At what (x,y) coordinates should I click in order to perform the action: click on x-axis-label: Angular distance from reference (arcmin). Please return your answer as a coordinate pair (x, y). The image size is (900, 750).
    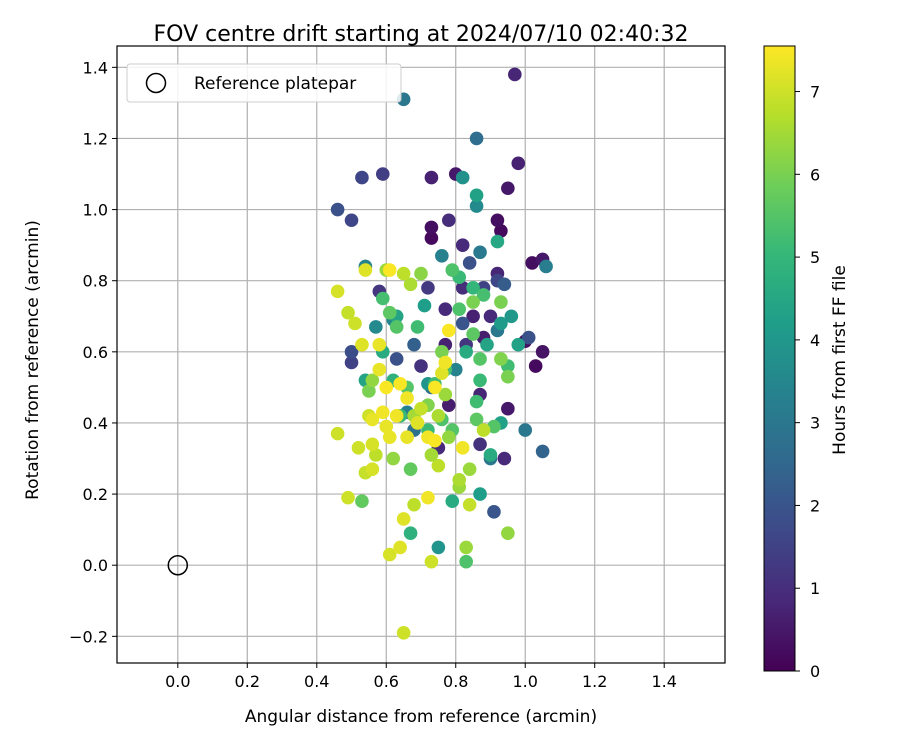
    Looking at the image, I should click on (421, 717).